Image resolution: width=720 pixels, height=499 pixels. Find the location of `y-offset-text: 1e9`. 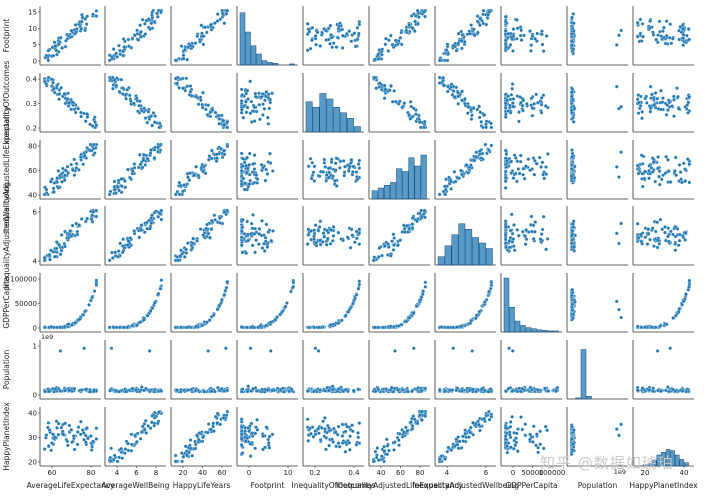

y-offset-text: 1e9 is located at coordinates (47, 337).